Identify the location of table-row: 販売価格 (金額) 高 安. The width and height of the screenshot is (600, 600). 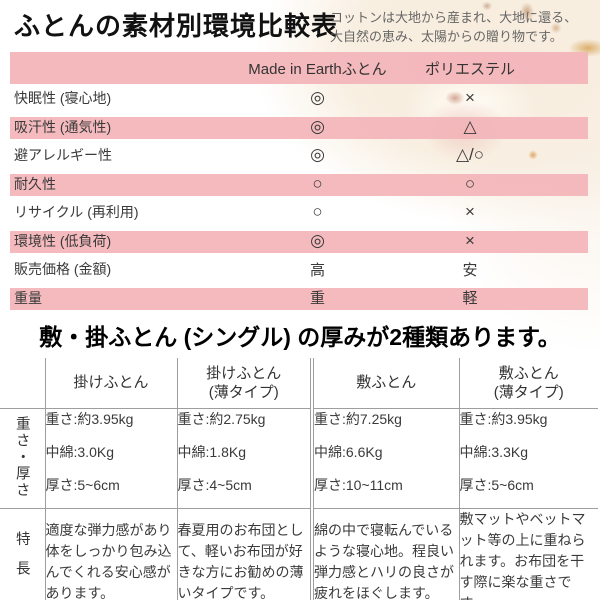
(299, 269).